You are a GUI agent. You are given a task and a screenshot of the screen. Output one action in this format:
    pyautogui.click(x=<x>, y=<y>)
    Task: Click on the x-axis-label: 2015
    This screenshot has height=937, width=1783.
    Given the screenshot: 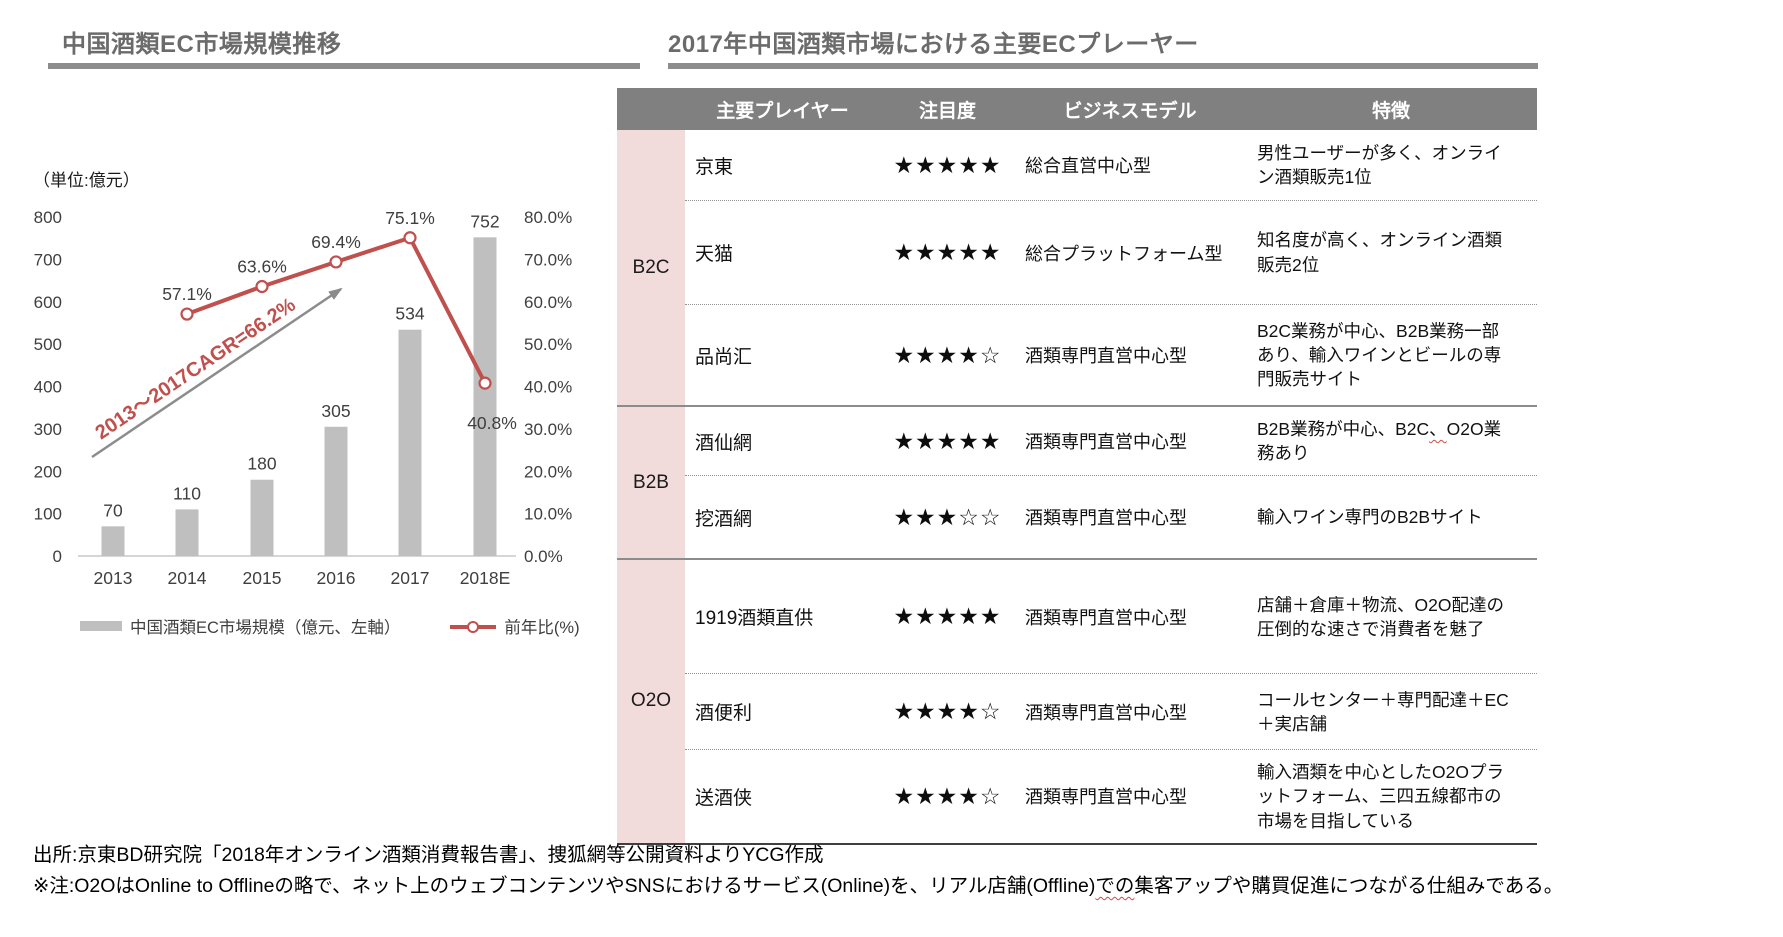 What is the action you would take?
    pyautogui.click(x=262, y=578)
    